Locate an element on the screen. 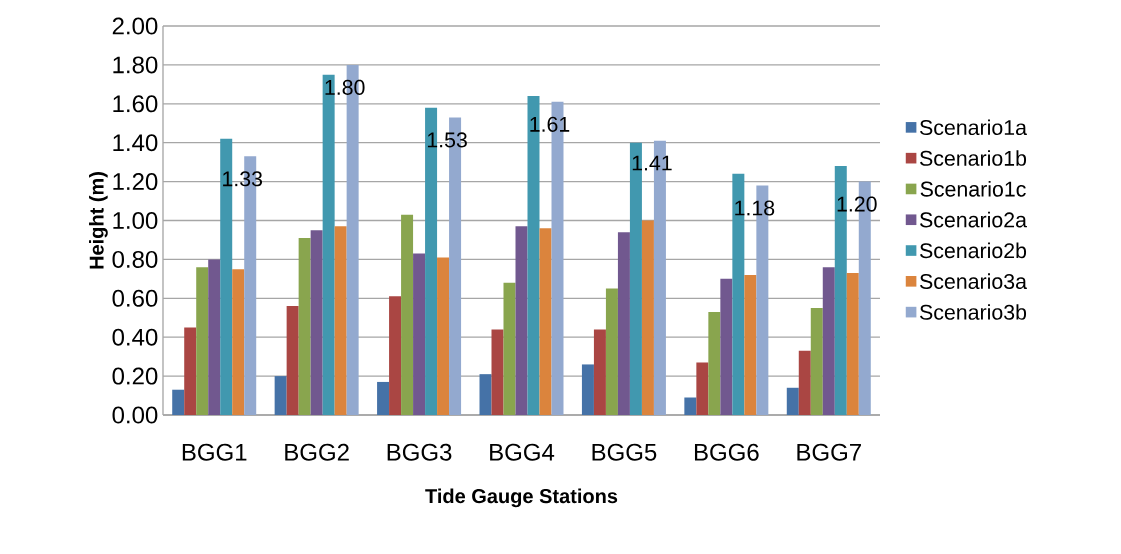 The image size is (1121, 554). x-tick-label: BGG3 is located at coordinates (419, 452).